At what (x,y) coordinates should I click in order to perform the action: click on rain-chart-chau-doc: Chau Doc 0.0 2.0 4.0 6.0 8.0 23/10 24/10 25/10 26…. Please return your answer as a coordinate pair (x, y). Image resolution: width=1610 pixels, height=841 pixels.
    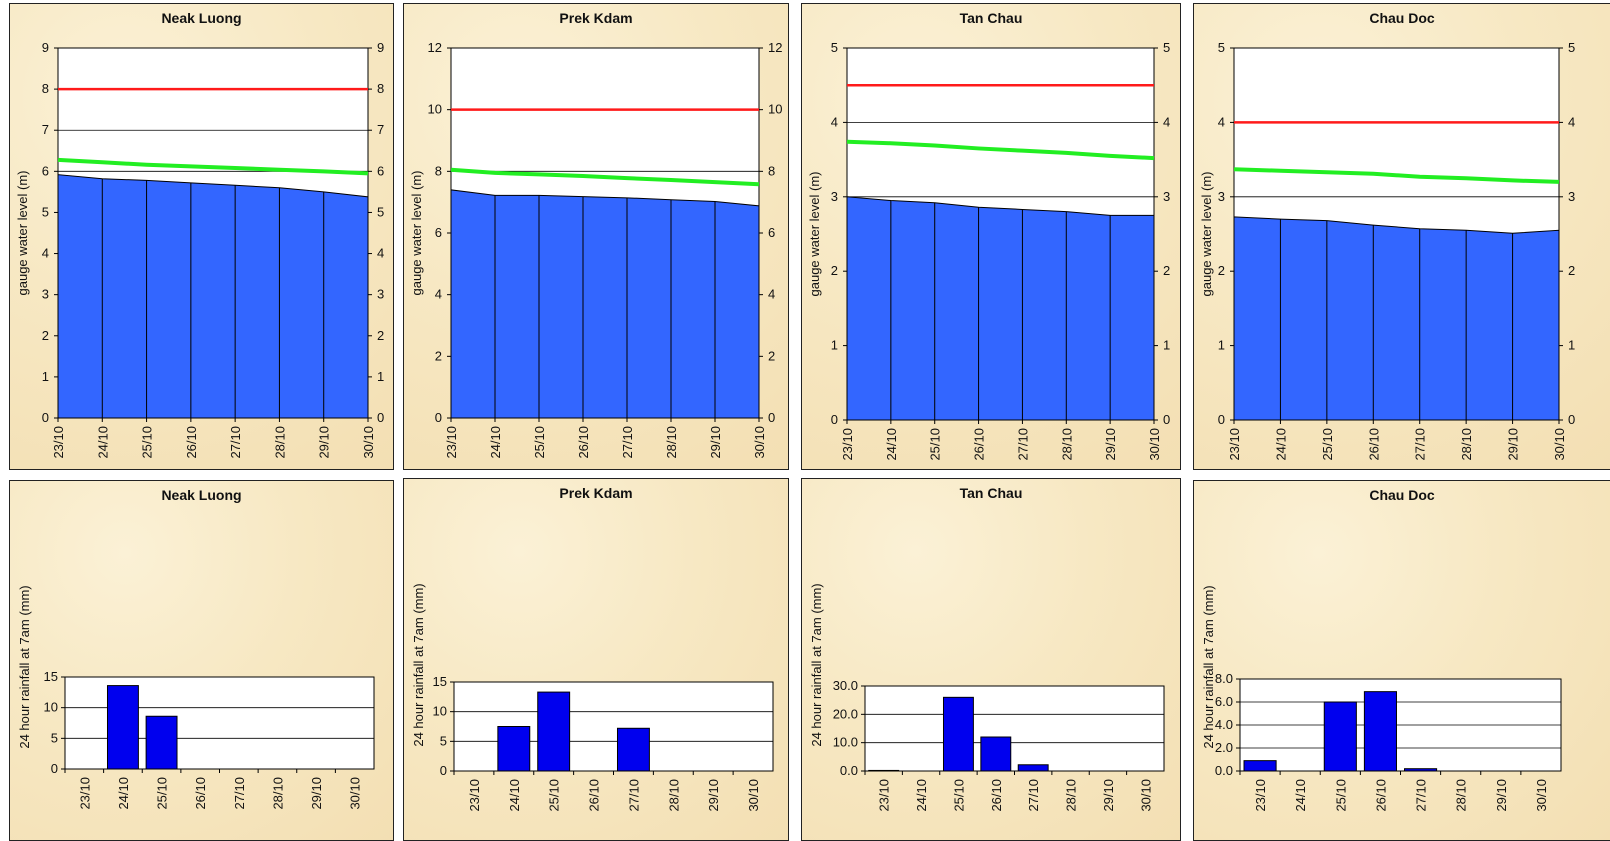
    Looking at the image, I should click on (1401, 660).